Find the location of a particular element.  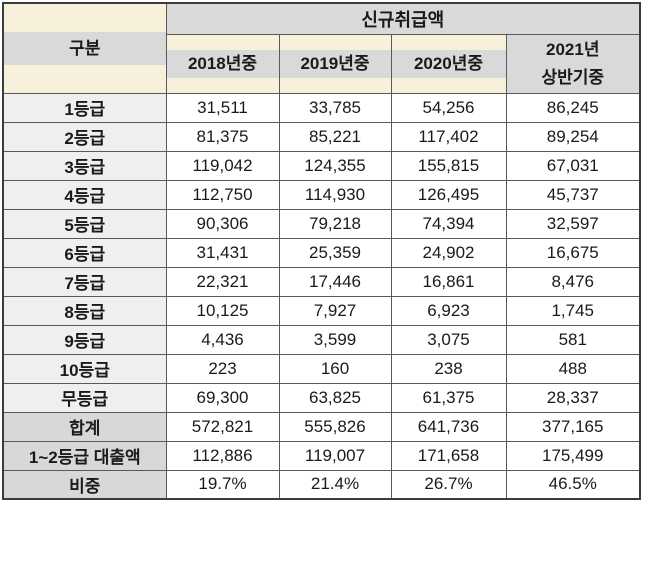

row-label: 합계 is located at coordinates (84, 426).